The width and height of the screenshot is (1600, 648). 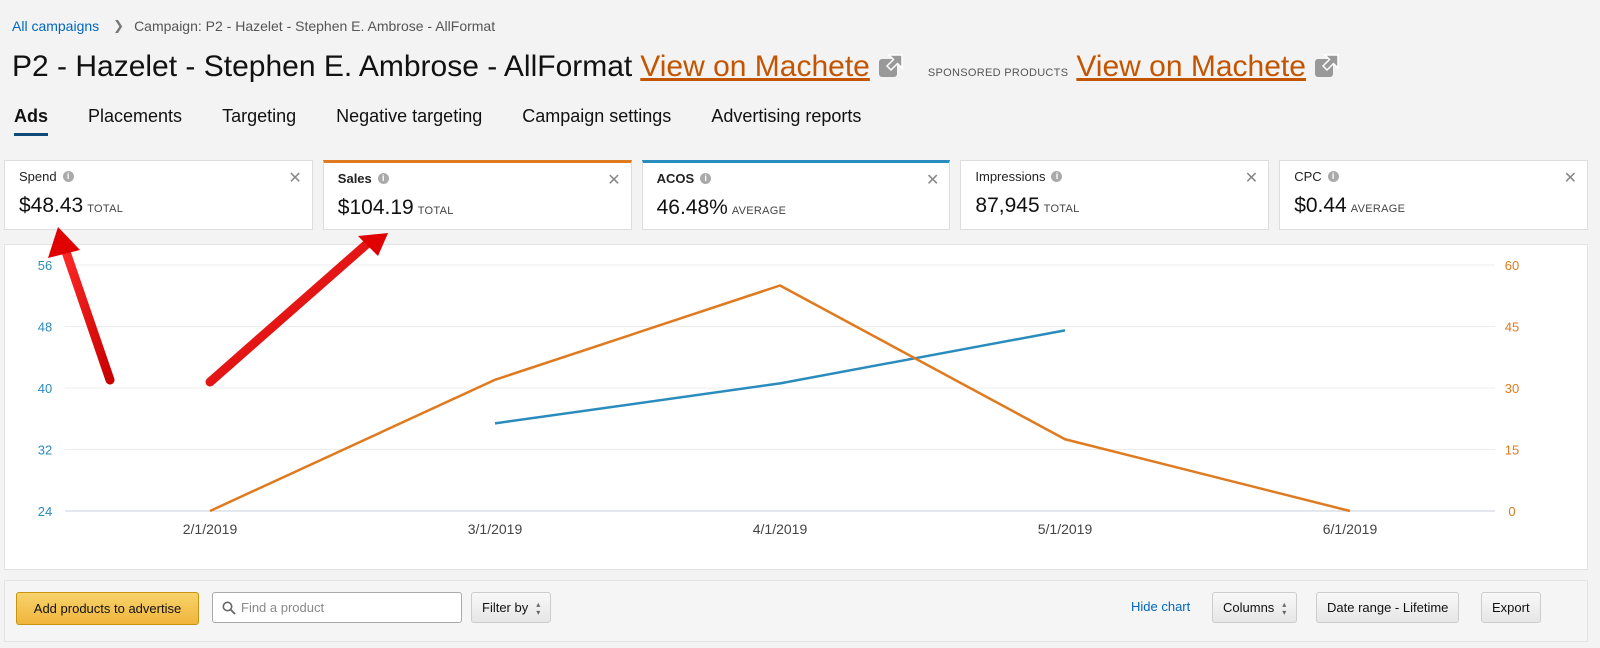 What do you see at coordinates (1350, 529) in the screenshot?
I see `x-tick-label: 6/1/2019` at bounding box center [1350, 529].